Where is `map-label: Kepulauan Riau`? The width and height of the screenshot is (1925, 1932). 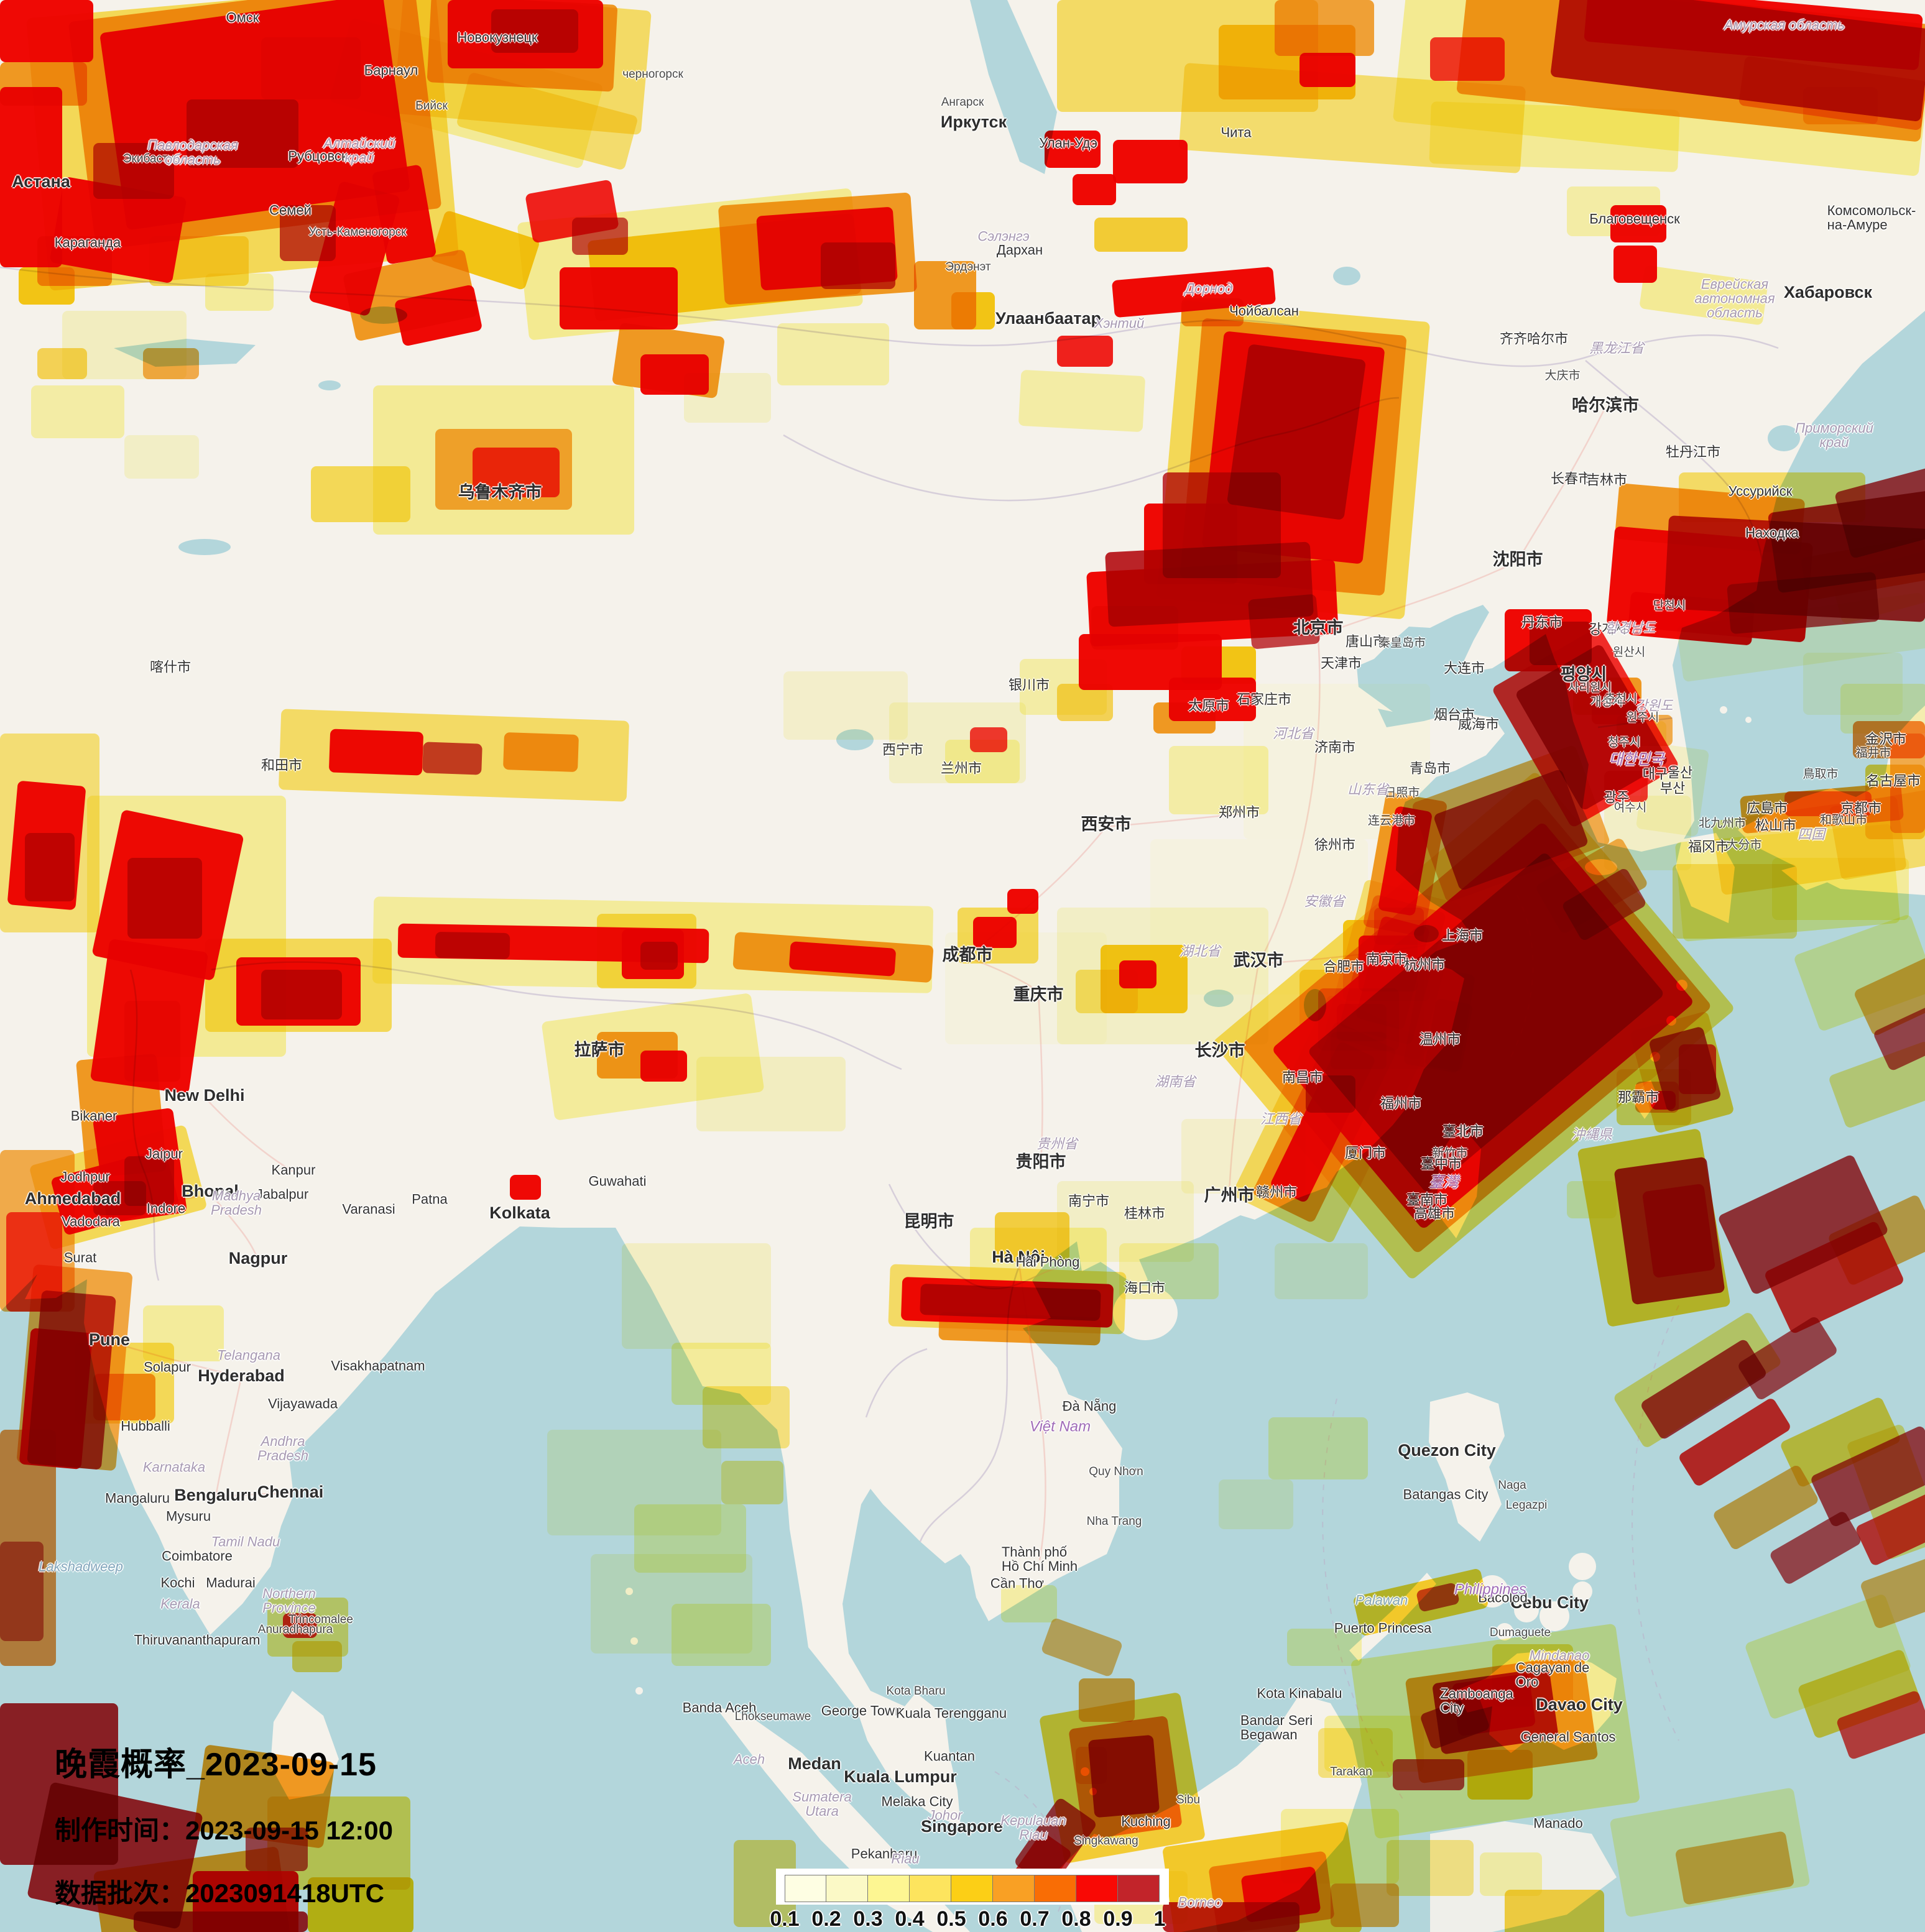 map-label: Kepulauan Riau is located at coordinates (1033, 1827).